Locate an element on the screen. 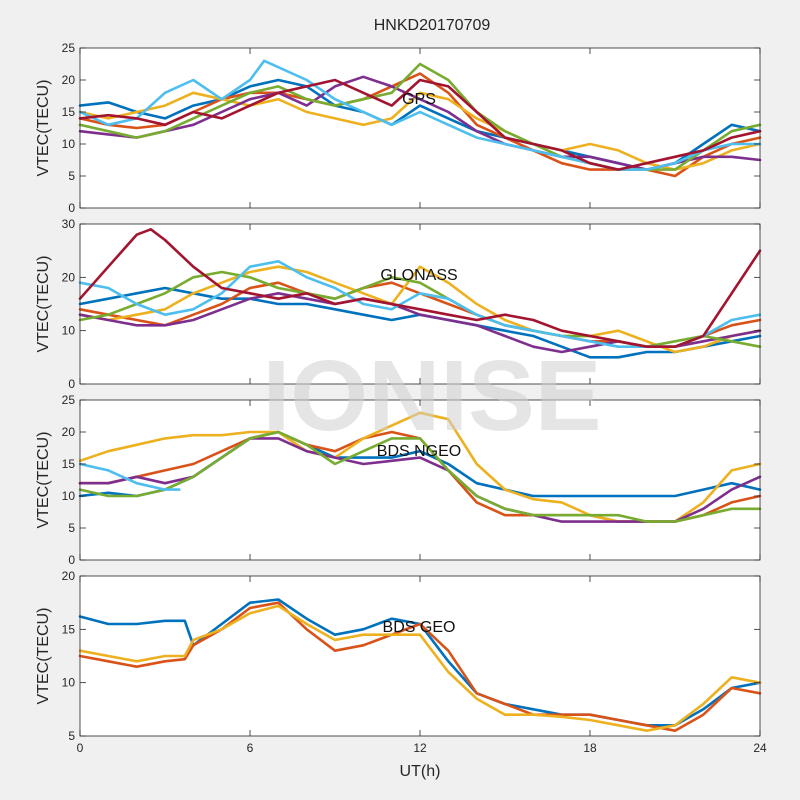  panel-label: GLONASS is located at coordinates (418, 275).